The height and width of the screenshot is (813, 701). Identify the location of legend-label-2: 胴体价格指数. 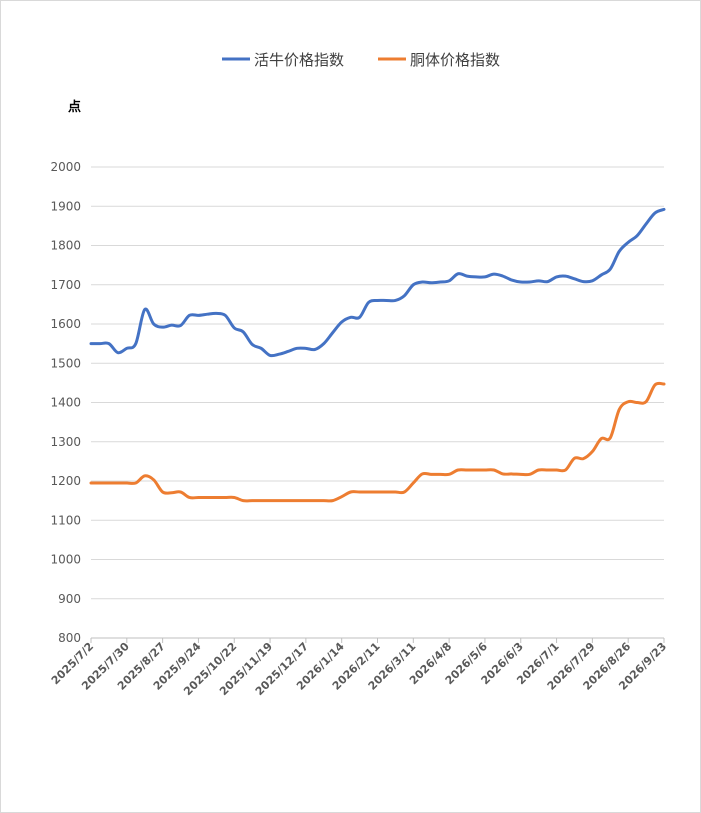
(455, 60).